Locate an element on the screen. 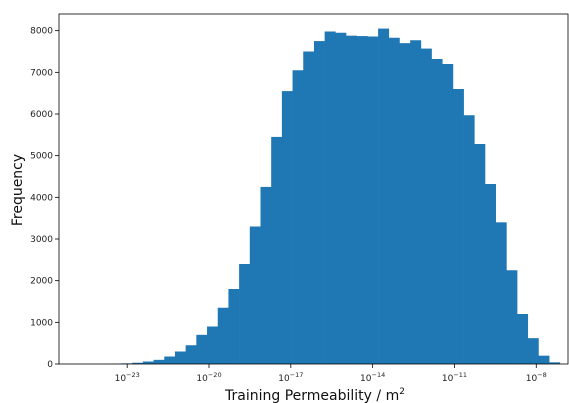 Image resolution: width=569 pixels, height=403 pixels. y-tick-label: 0 is located at coordinates (50, 365).